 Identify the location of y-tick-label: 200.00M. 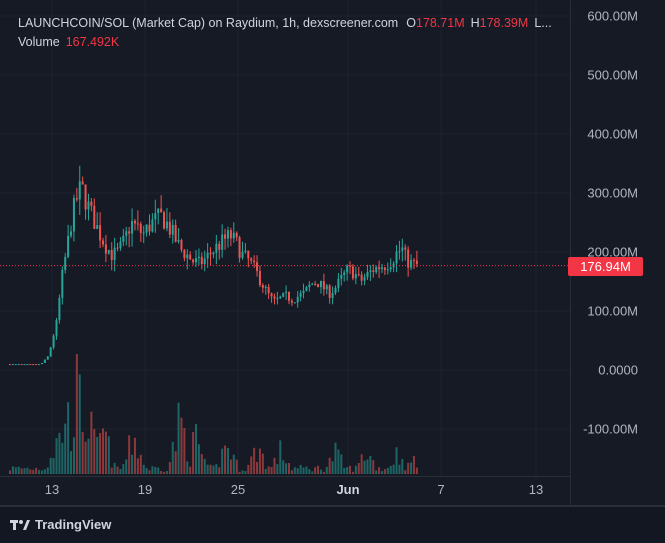
(612, 252).